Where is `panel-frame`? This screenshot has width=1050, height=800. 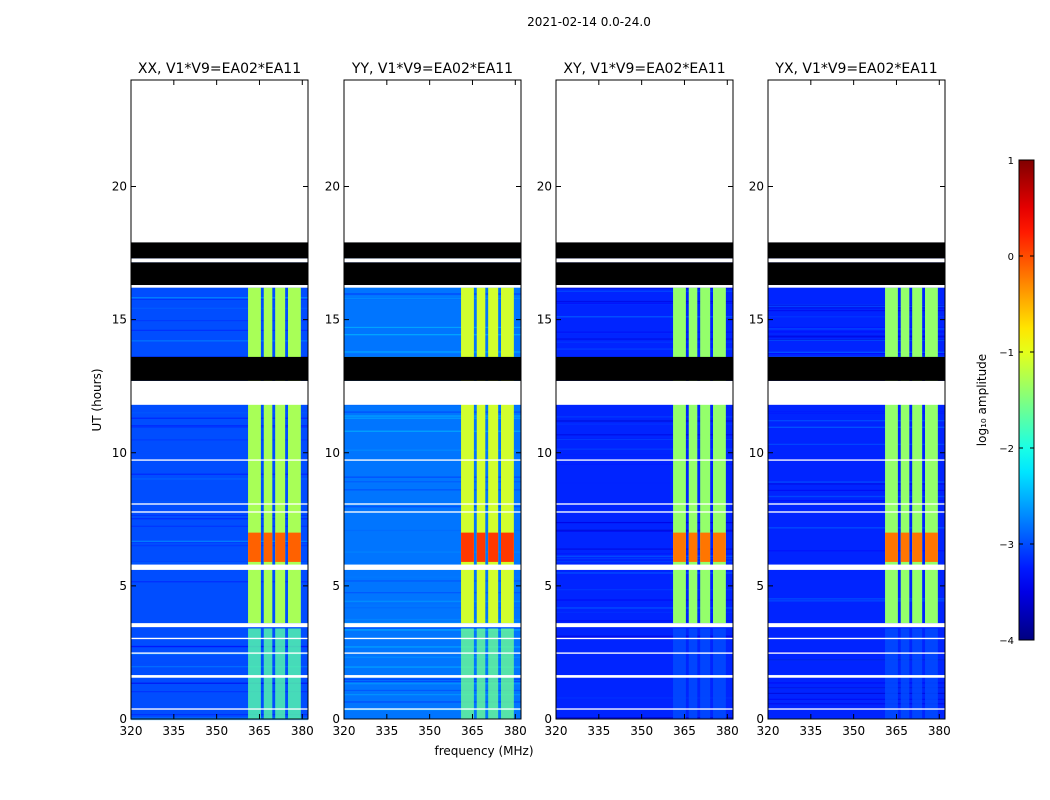
panel-frame is located at coordinates (644, 399).